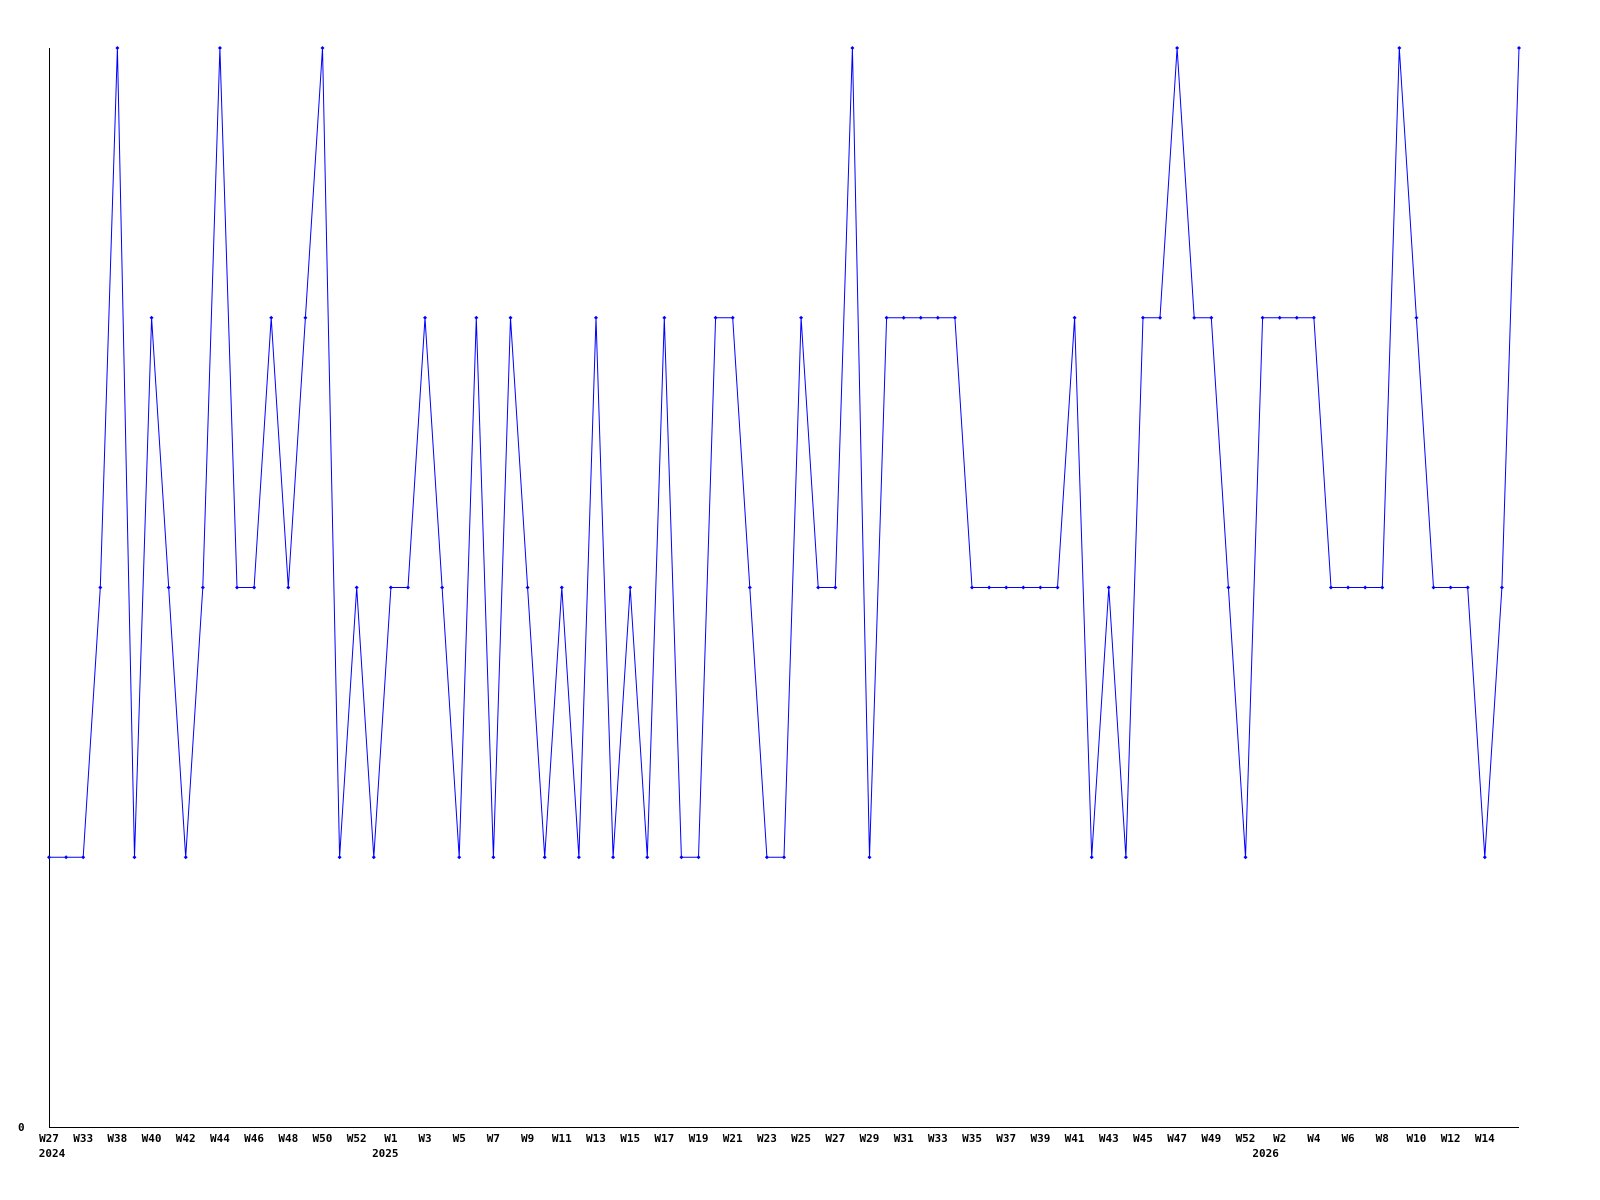 The image size is (1600, 1200). What do you see at coordinates (1211, 1138) in the screenshot?
I see `x-tick-label: W49` at bounding box center [1211, 1138].